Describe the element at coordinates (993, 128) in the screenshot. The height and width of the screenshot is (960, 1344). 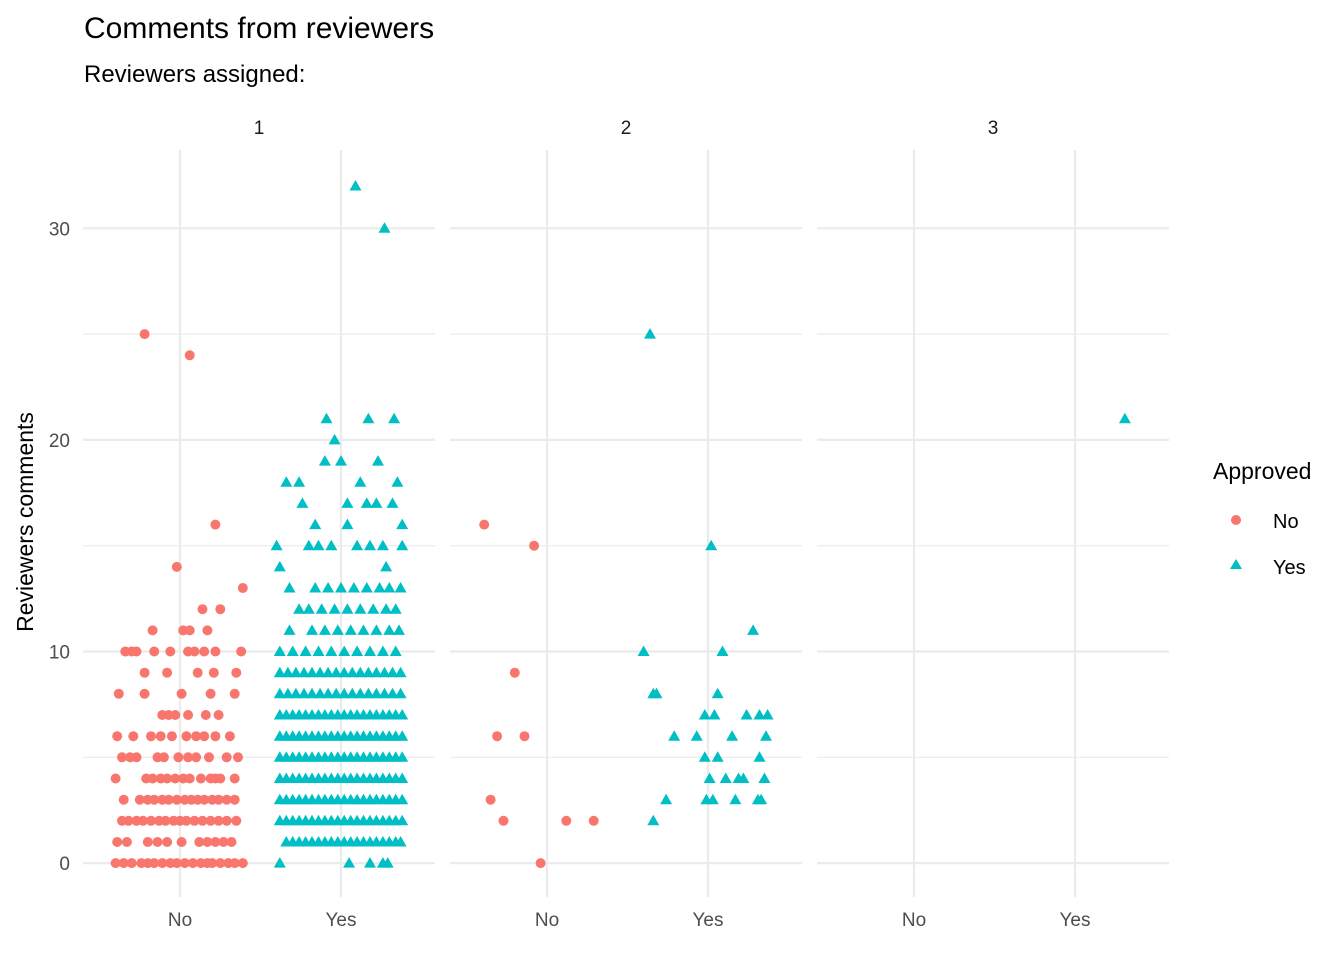
I see `facet-strip-label: 3` at that location.